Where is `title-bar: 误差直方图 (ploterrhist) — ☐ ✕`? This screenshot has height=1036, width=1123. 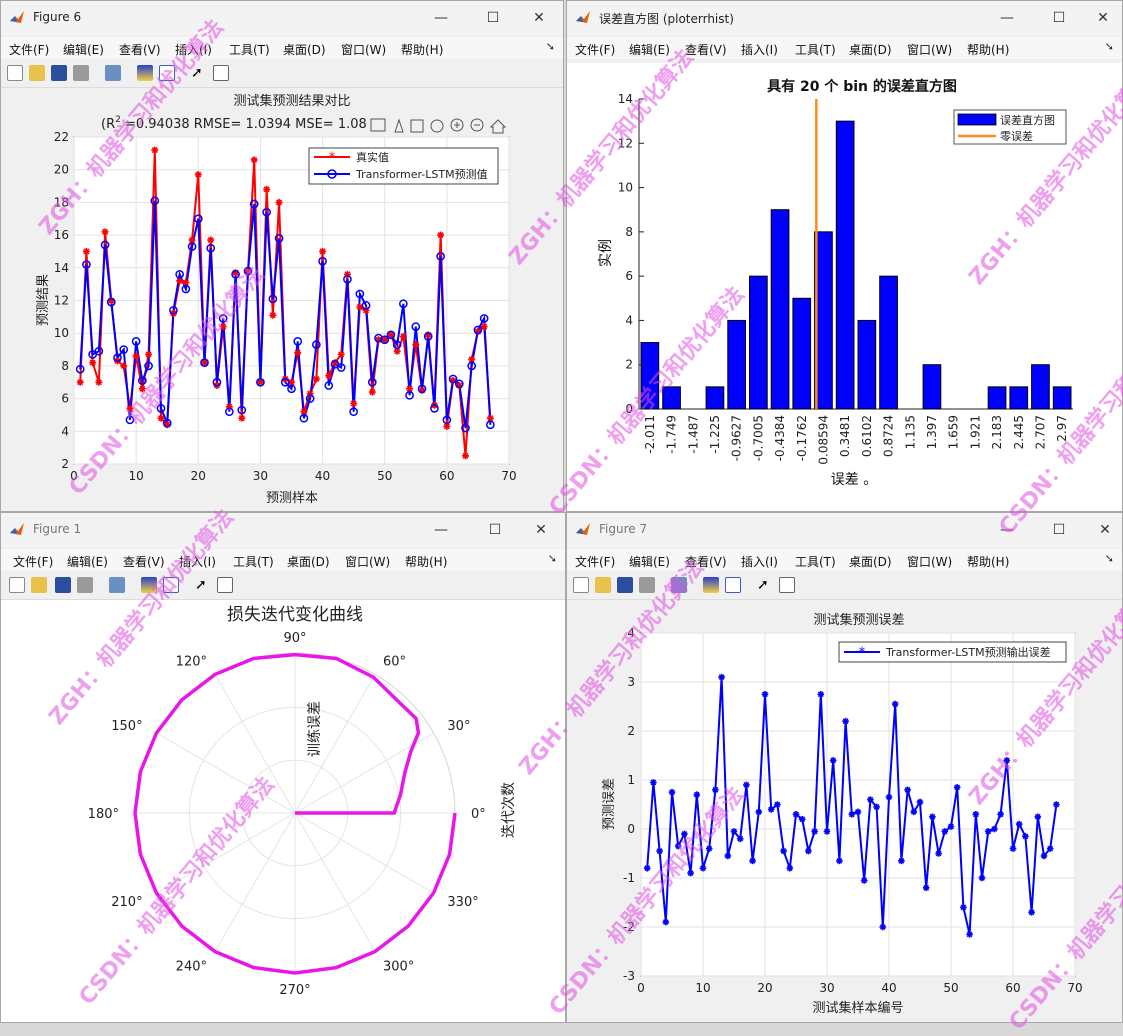 title-bar: 误差直方图 (ploterrhist) — ☐ ✕ is located at coordinates (844, 18).